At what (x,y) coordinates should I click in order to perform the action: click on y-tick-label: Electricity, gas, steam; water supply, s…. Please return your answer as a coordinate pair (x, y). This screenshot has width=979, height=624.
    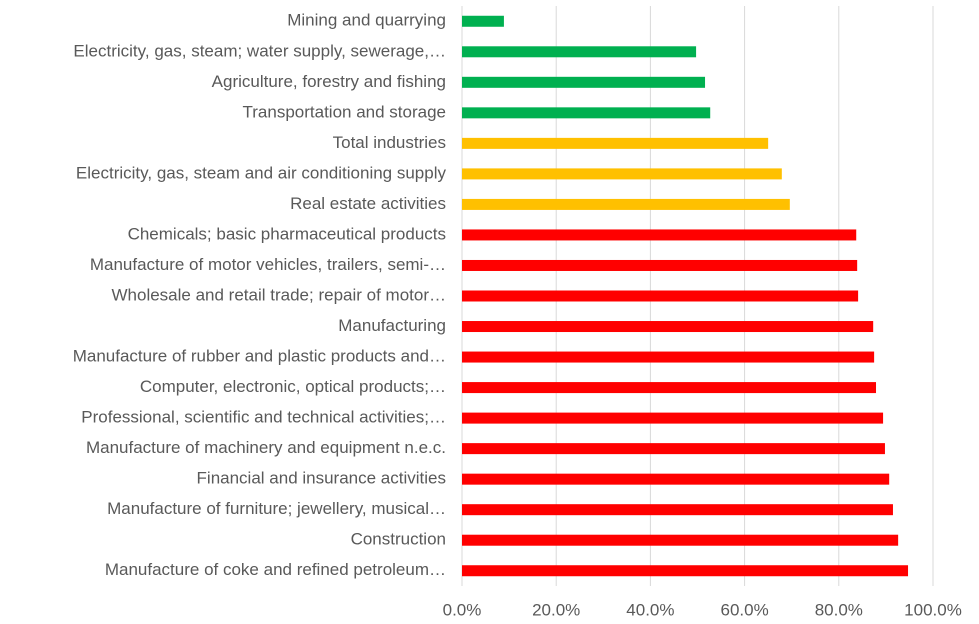
    Looking at the image, I should click on (259, 50).